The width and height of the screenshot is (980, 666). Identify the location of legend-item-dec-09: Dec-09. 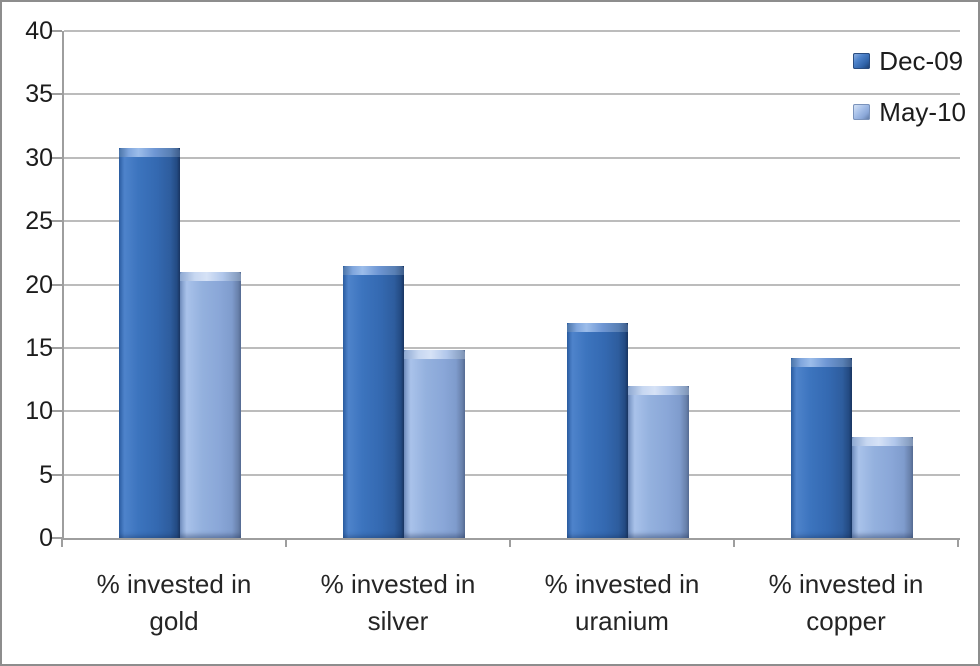
(908, 60).